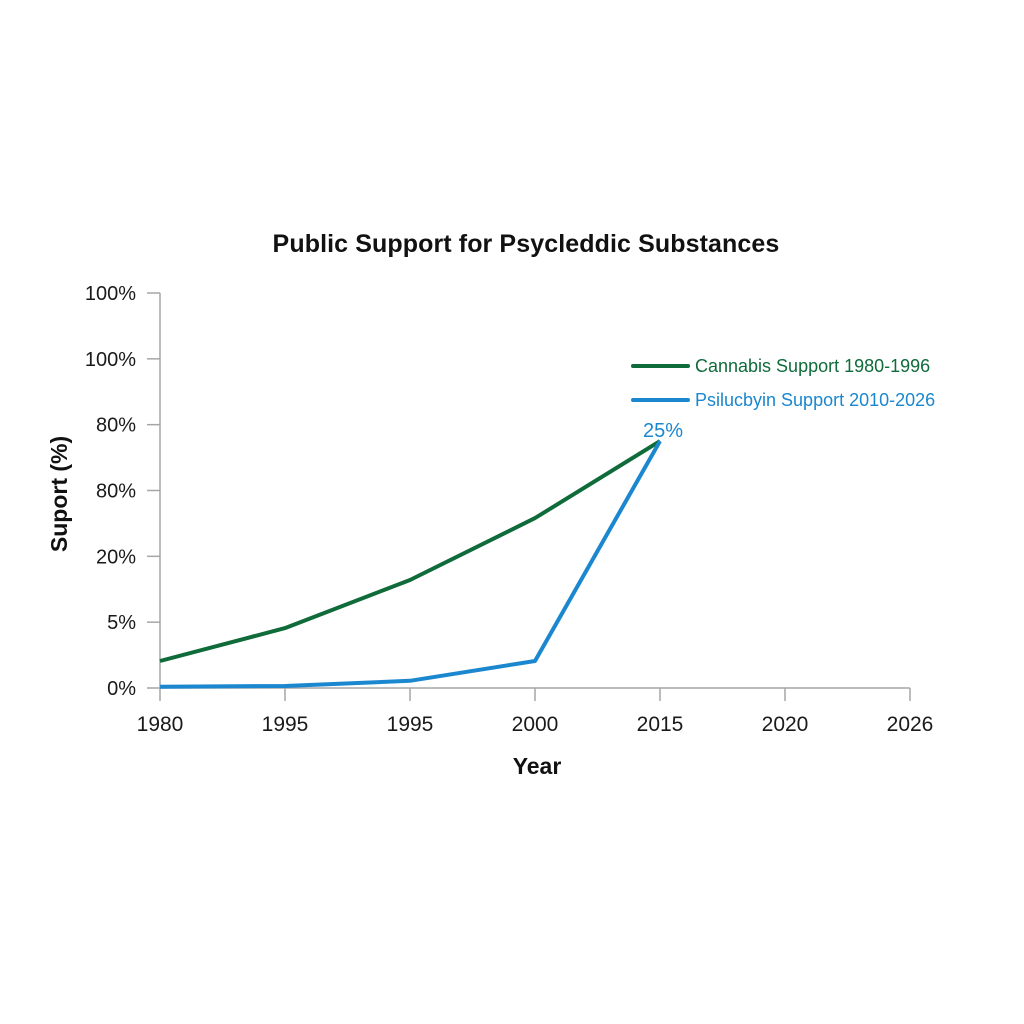 The image size is (1024, 1024). I want to click on legend-label-cannabis: Cannabis Support 1980-1996, so click(812, 366).